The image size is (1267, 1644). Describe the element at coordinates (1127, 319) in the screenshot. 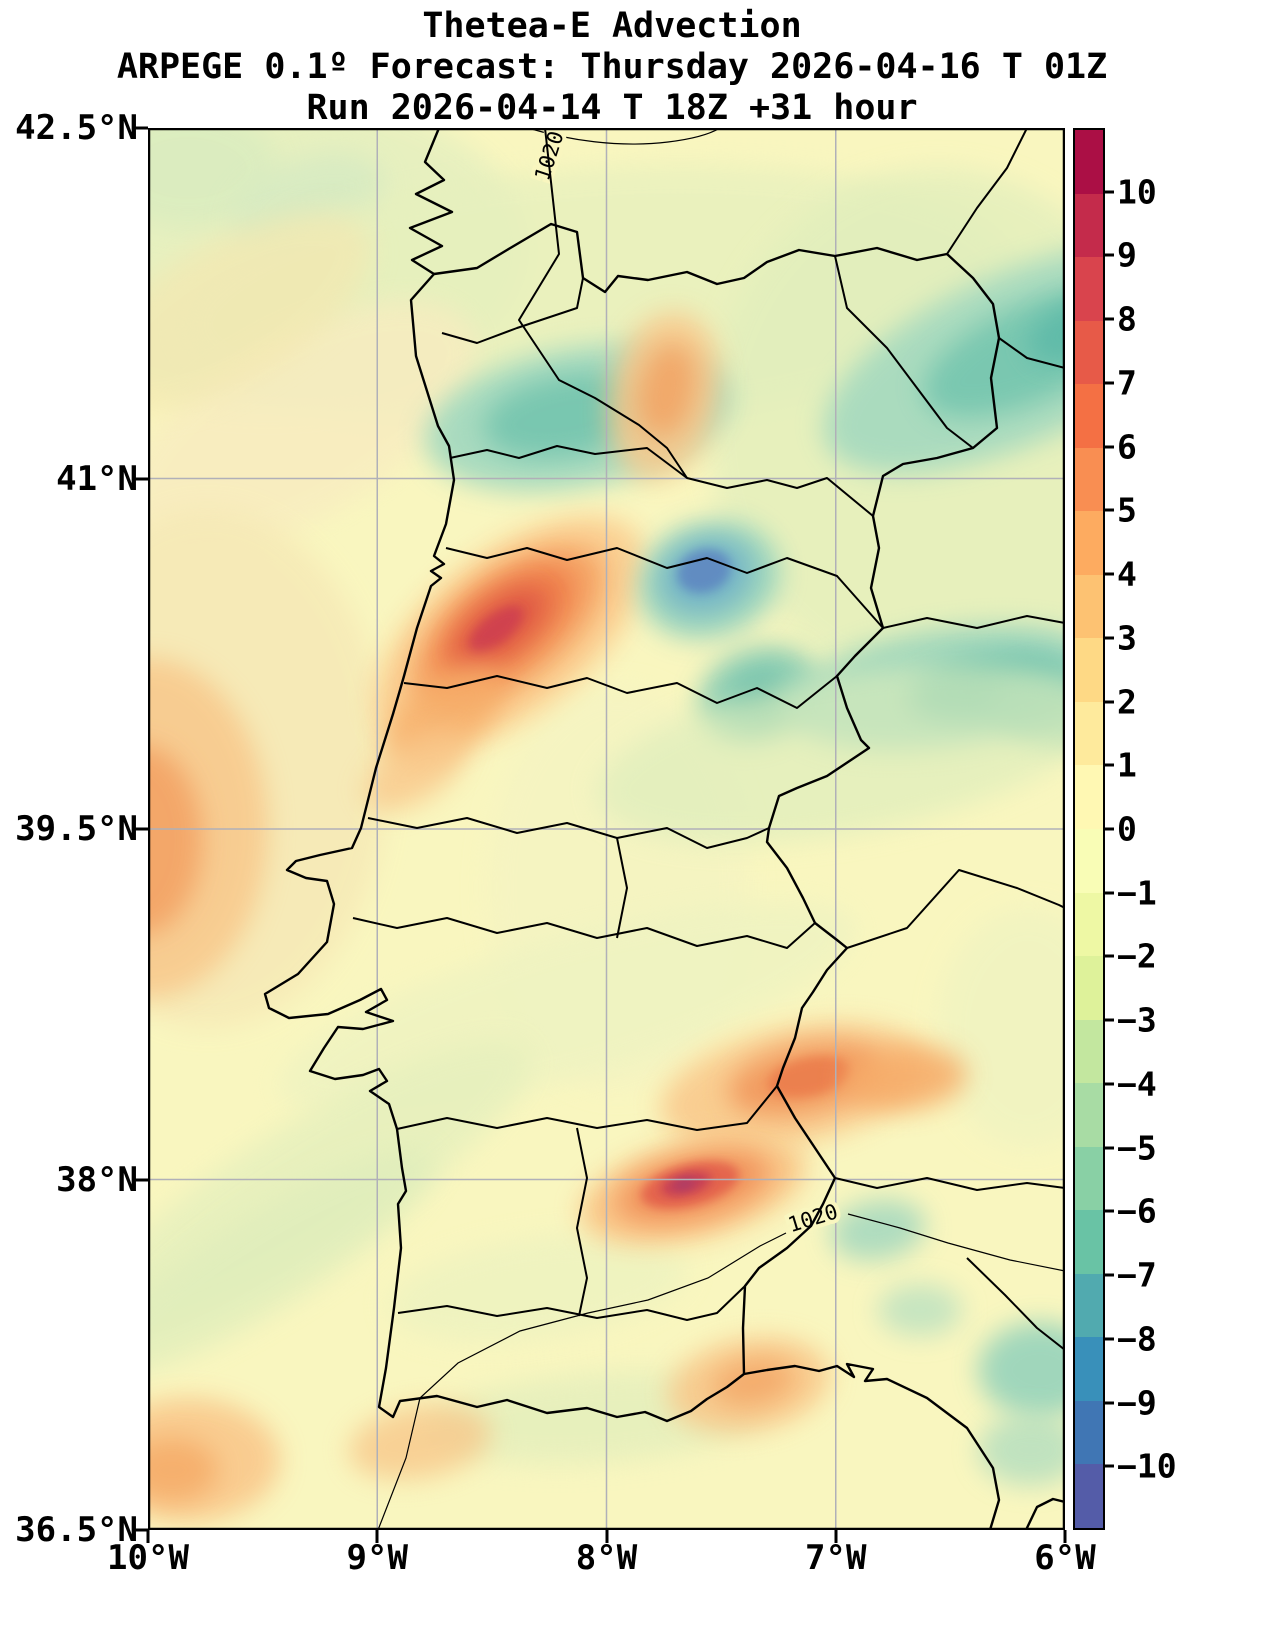

I see `colorbar-tick-label: 8` at that location.